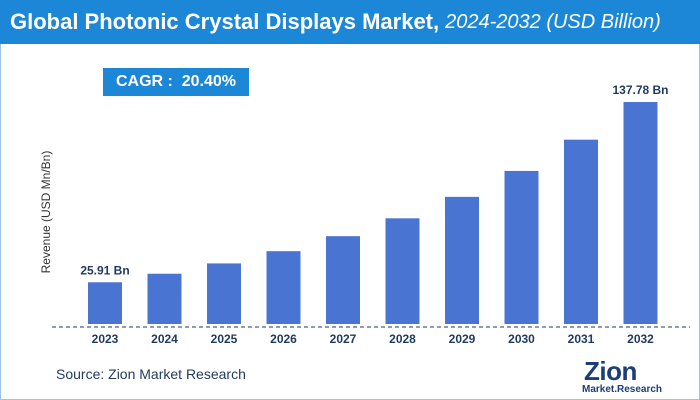  I want to click on x-tick-label: 2030, so click(521, 339).